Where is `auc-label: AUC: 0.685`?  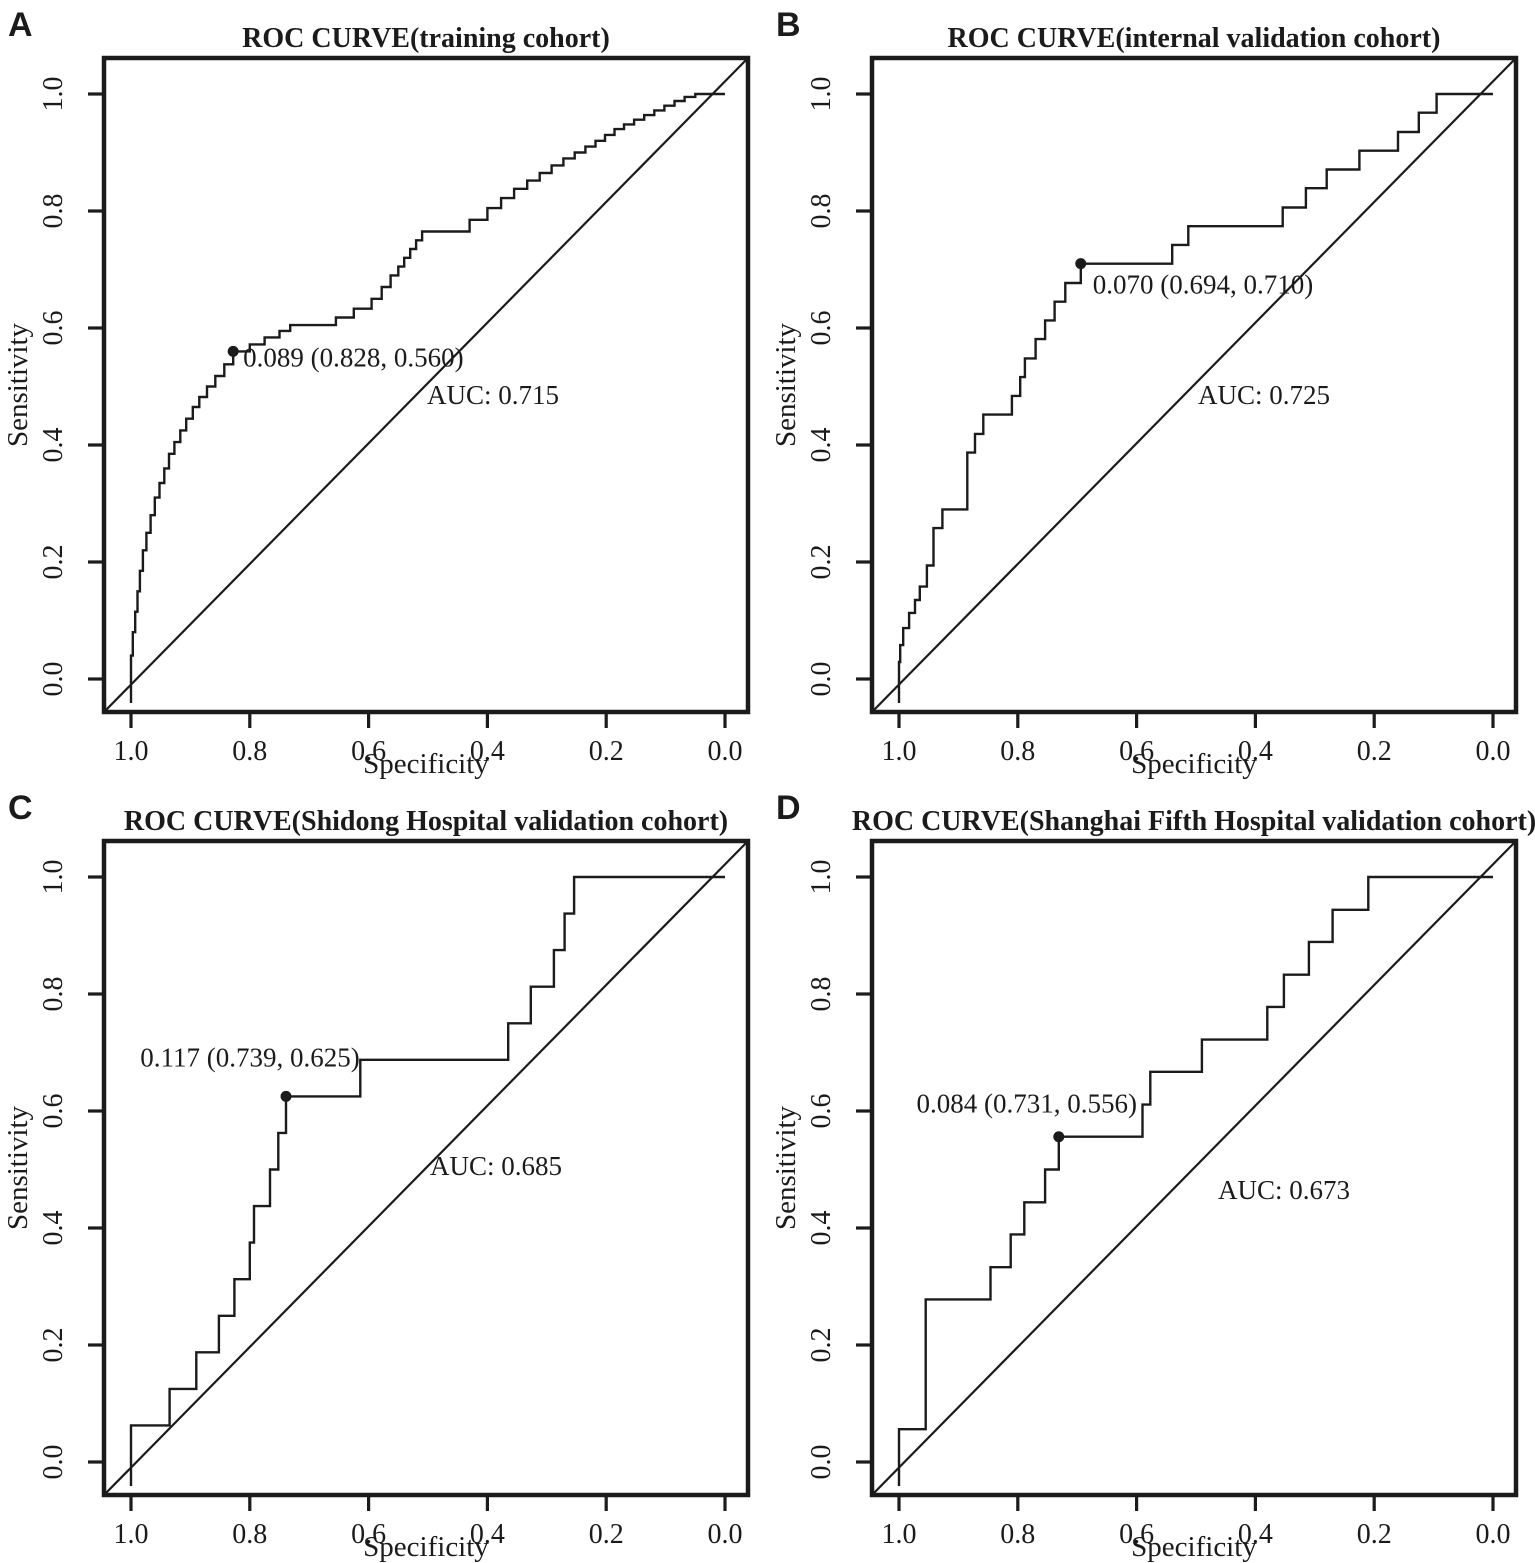 auc-label: AUC: 0.685 is located at coordinates (496, 1166).